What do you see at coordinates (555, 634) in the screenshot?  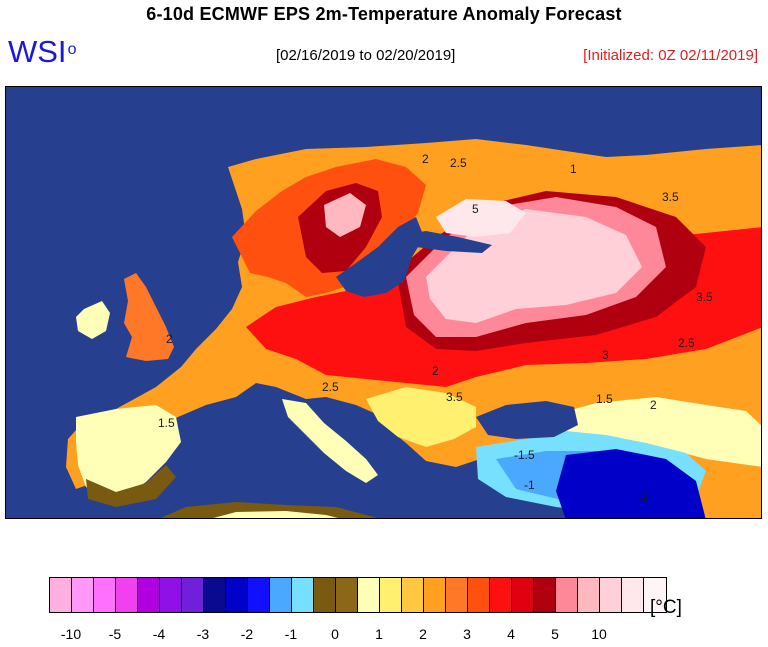 I see `legend-tick-label: 5` at bounding box center [555, 634].